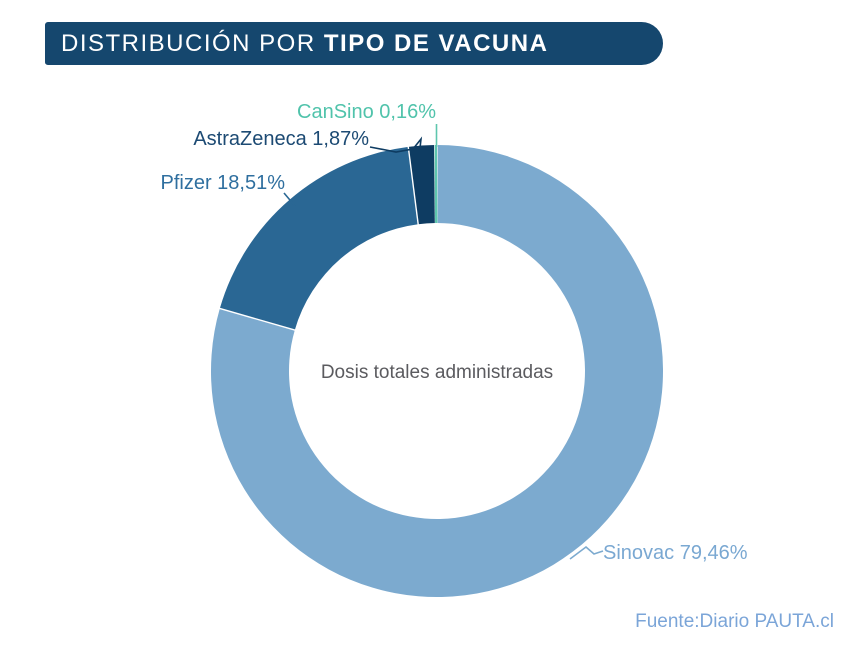  Describe the element at coordinates (675, 553) in the screenshot. I see `label-sinovac: Sinovac 79,46%` at that location.